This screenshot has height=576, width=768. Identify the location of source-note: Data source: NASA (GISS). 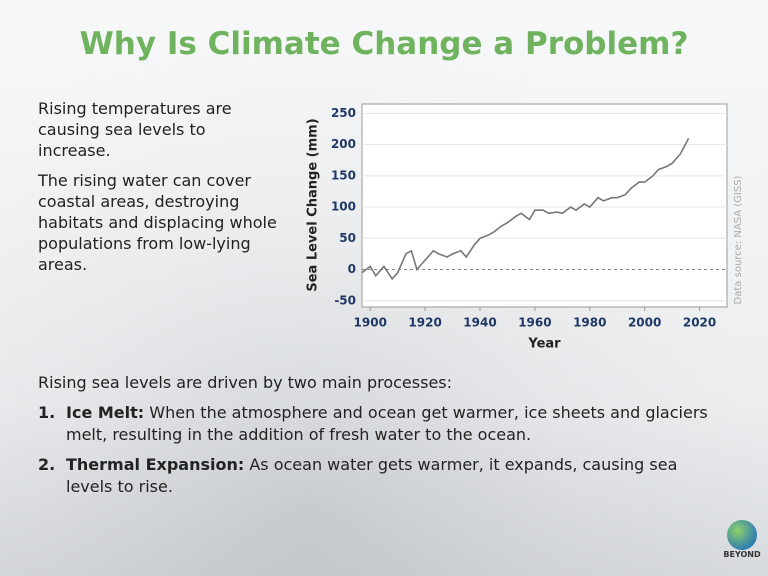
(738, 239).